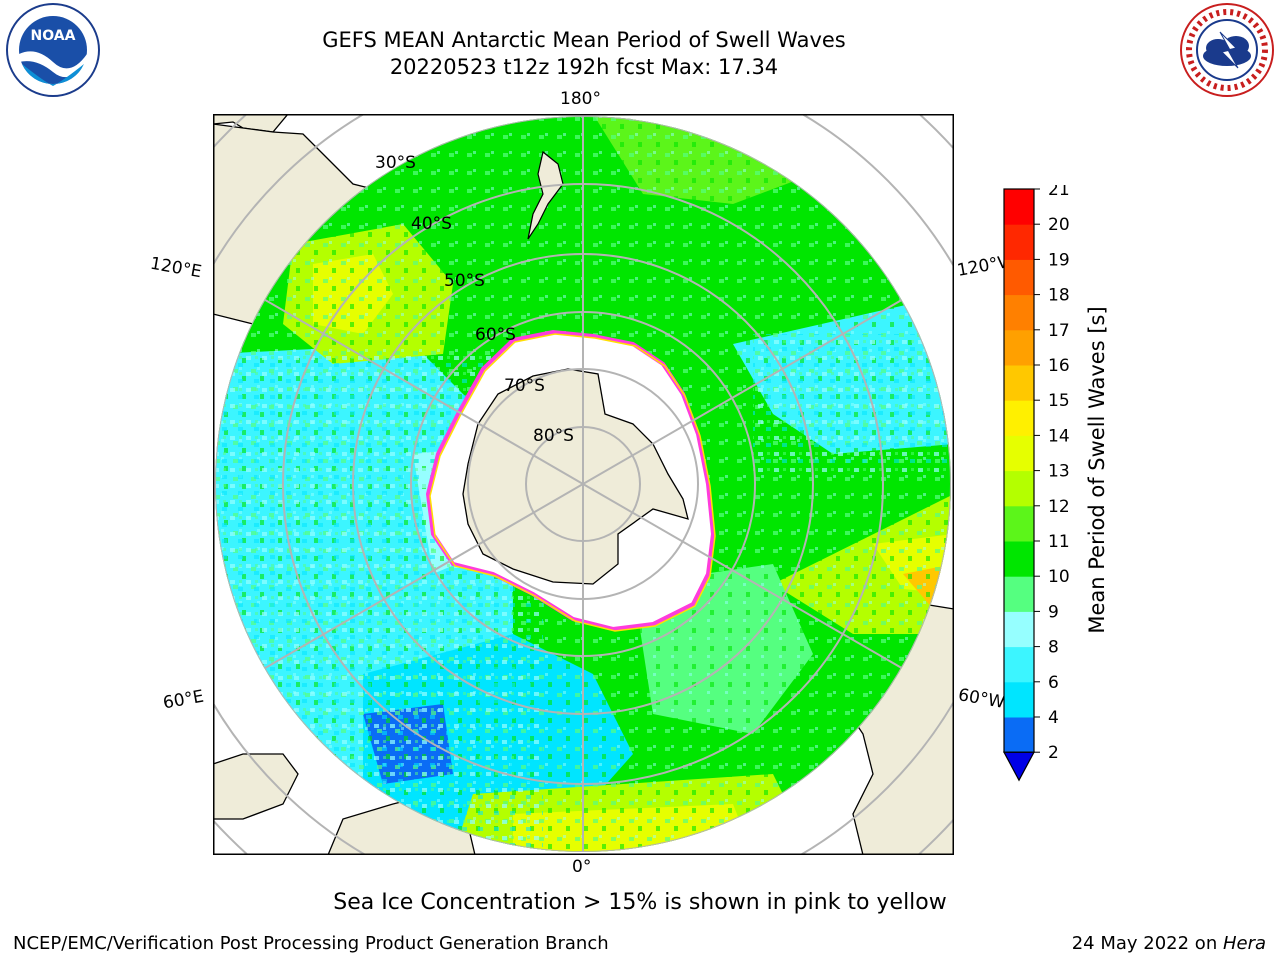 This screenshot has height=960, width=1280. I want to click on lat-label-50s: 50°S, so click(464, 281).